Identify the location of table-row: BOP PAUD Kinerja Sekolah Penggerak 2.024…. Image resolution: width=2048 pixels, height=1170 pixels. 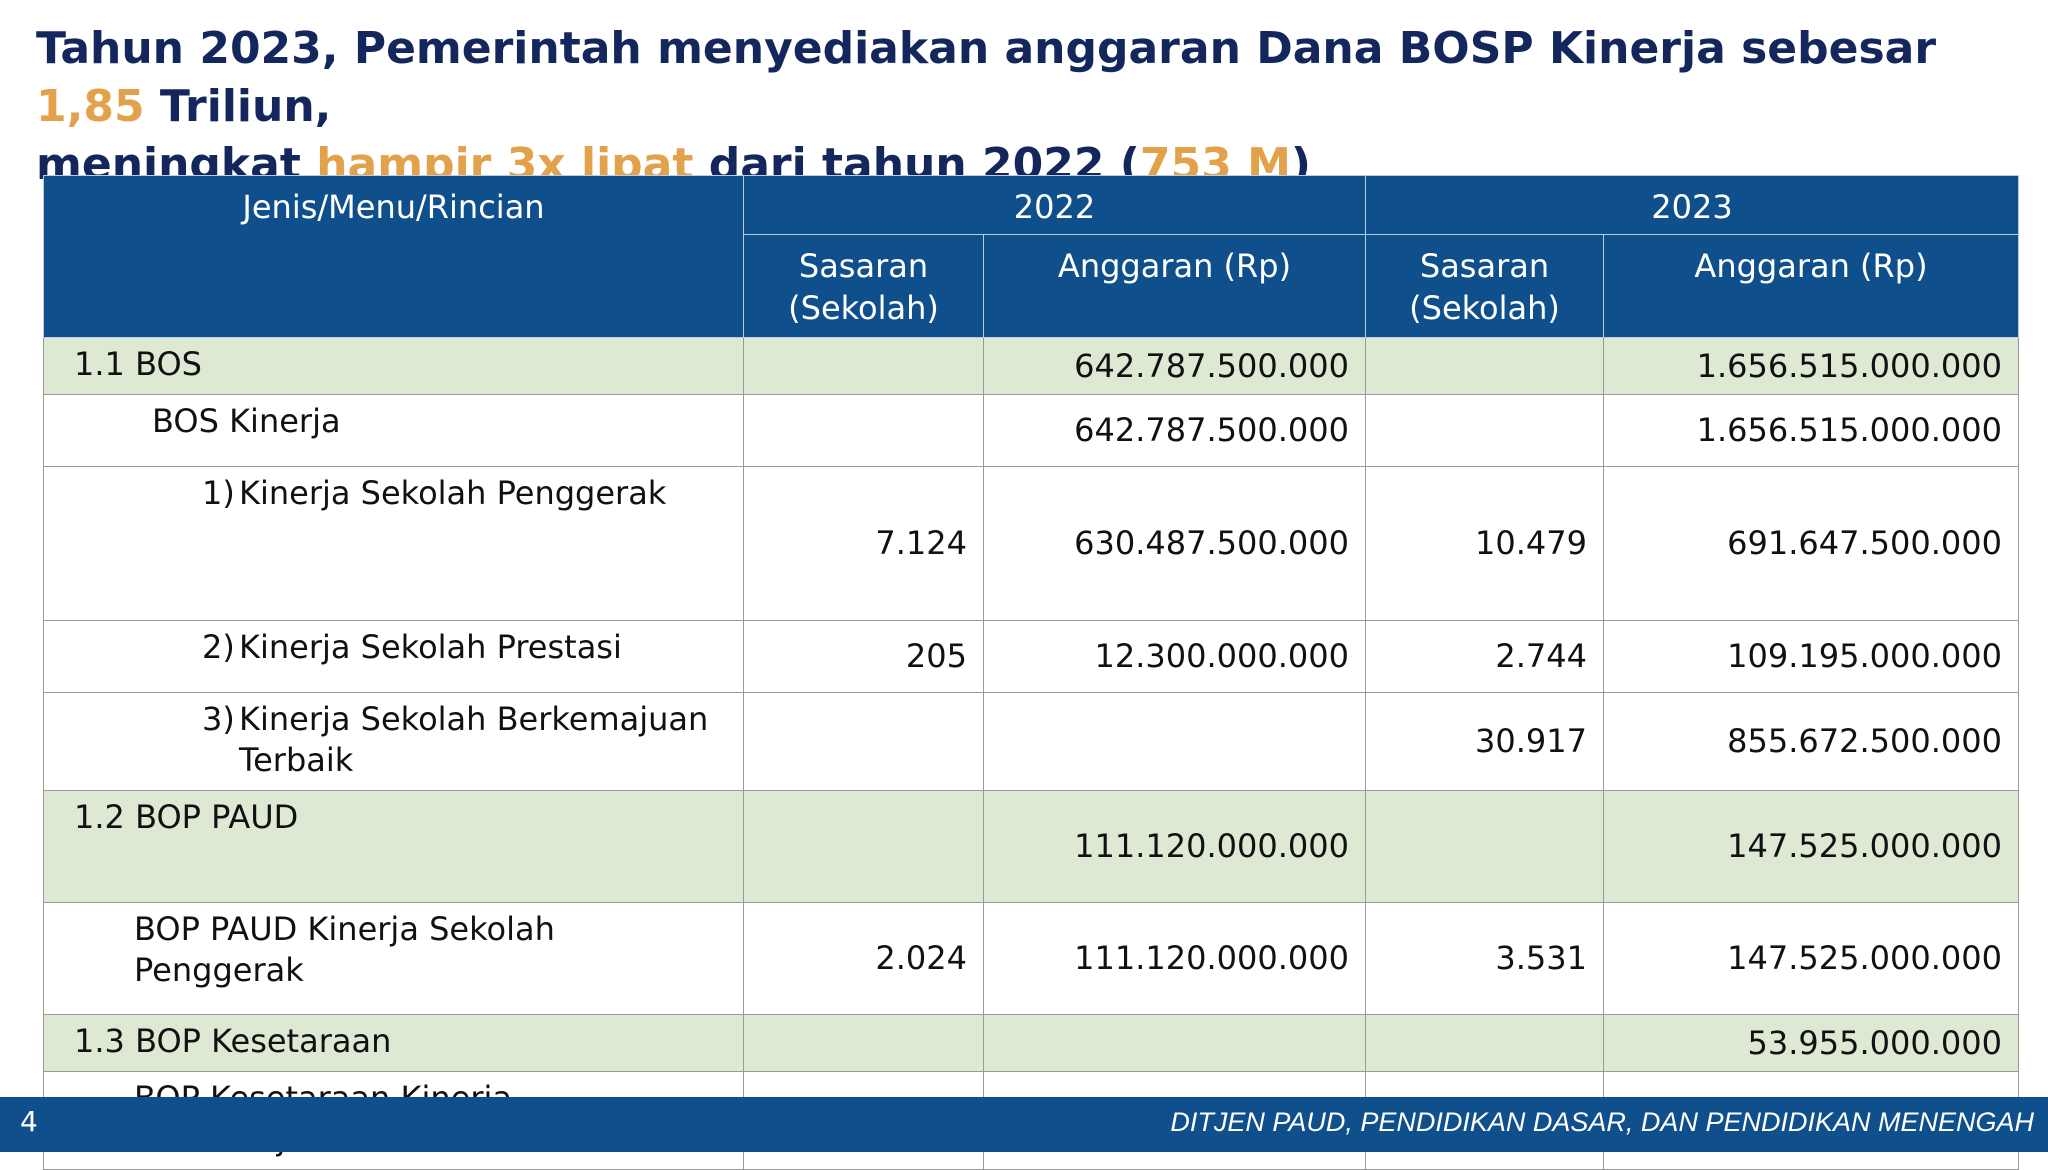
(1031, 958).